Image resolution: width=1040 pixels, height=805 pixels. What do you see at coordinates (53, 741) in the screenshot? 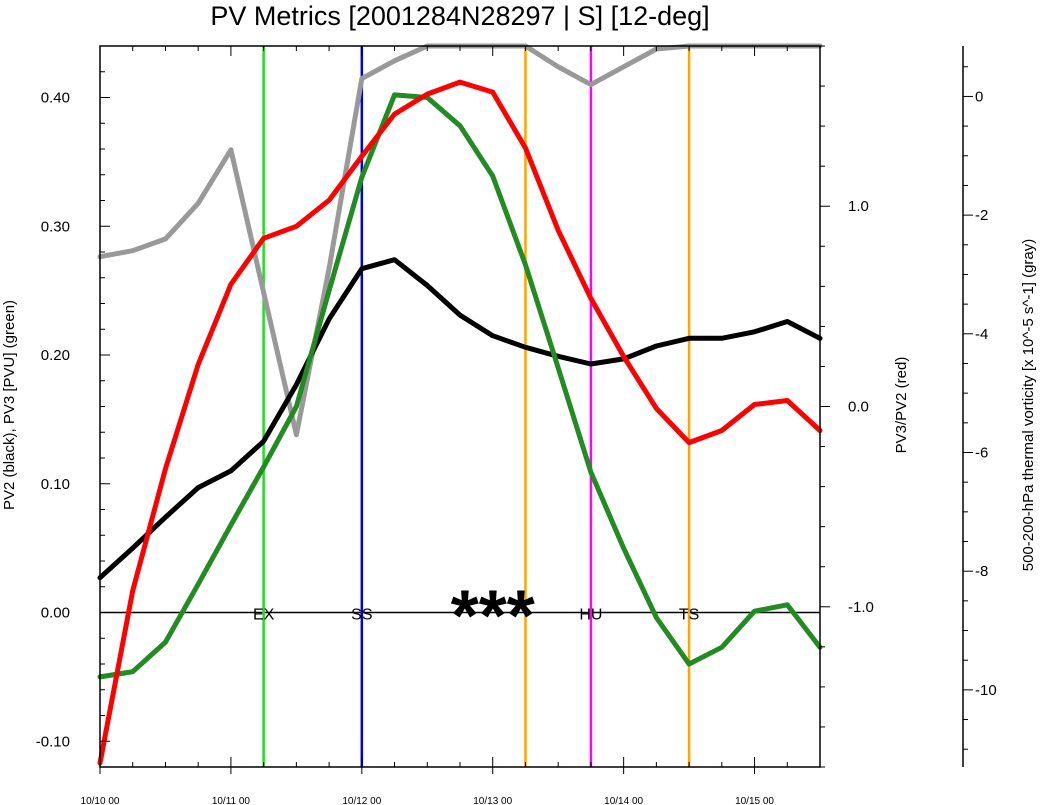
I see `left-tick-label: -0.10` at bounding box center [53, 741].